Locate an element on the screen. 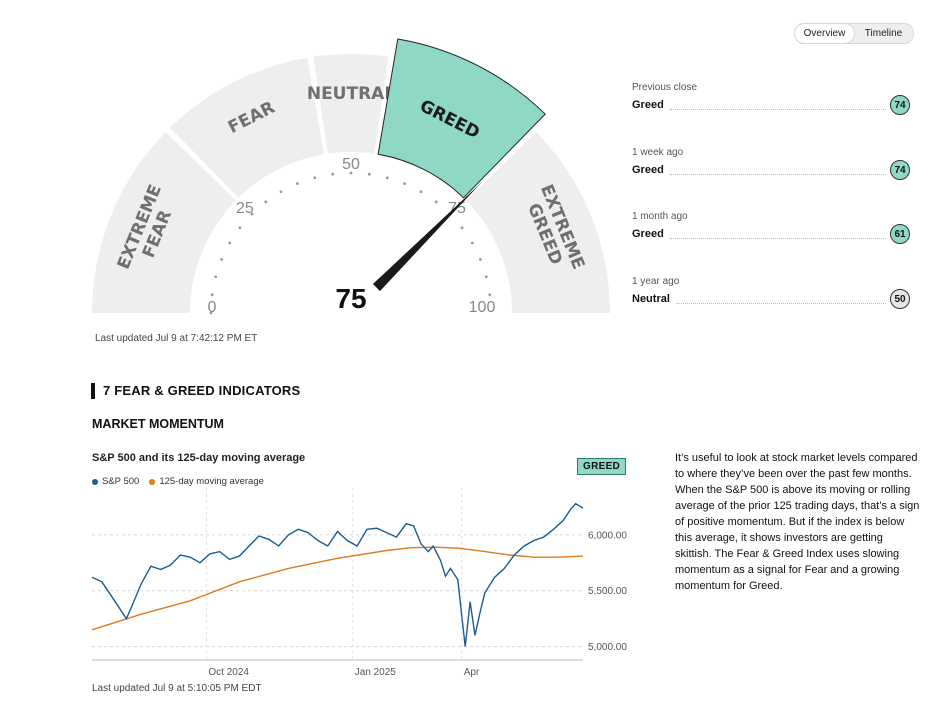 The width and height of the screenshot is (943, 703). chart-legend: S&P 500 125-day moving average is located at coordinates (178, 481).